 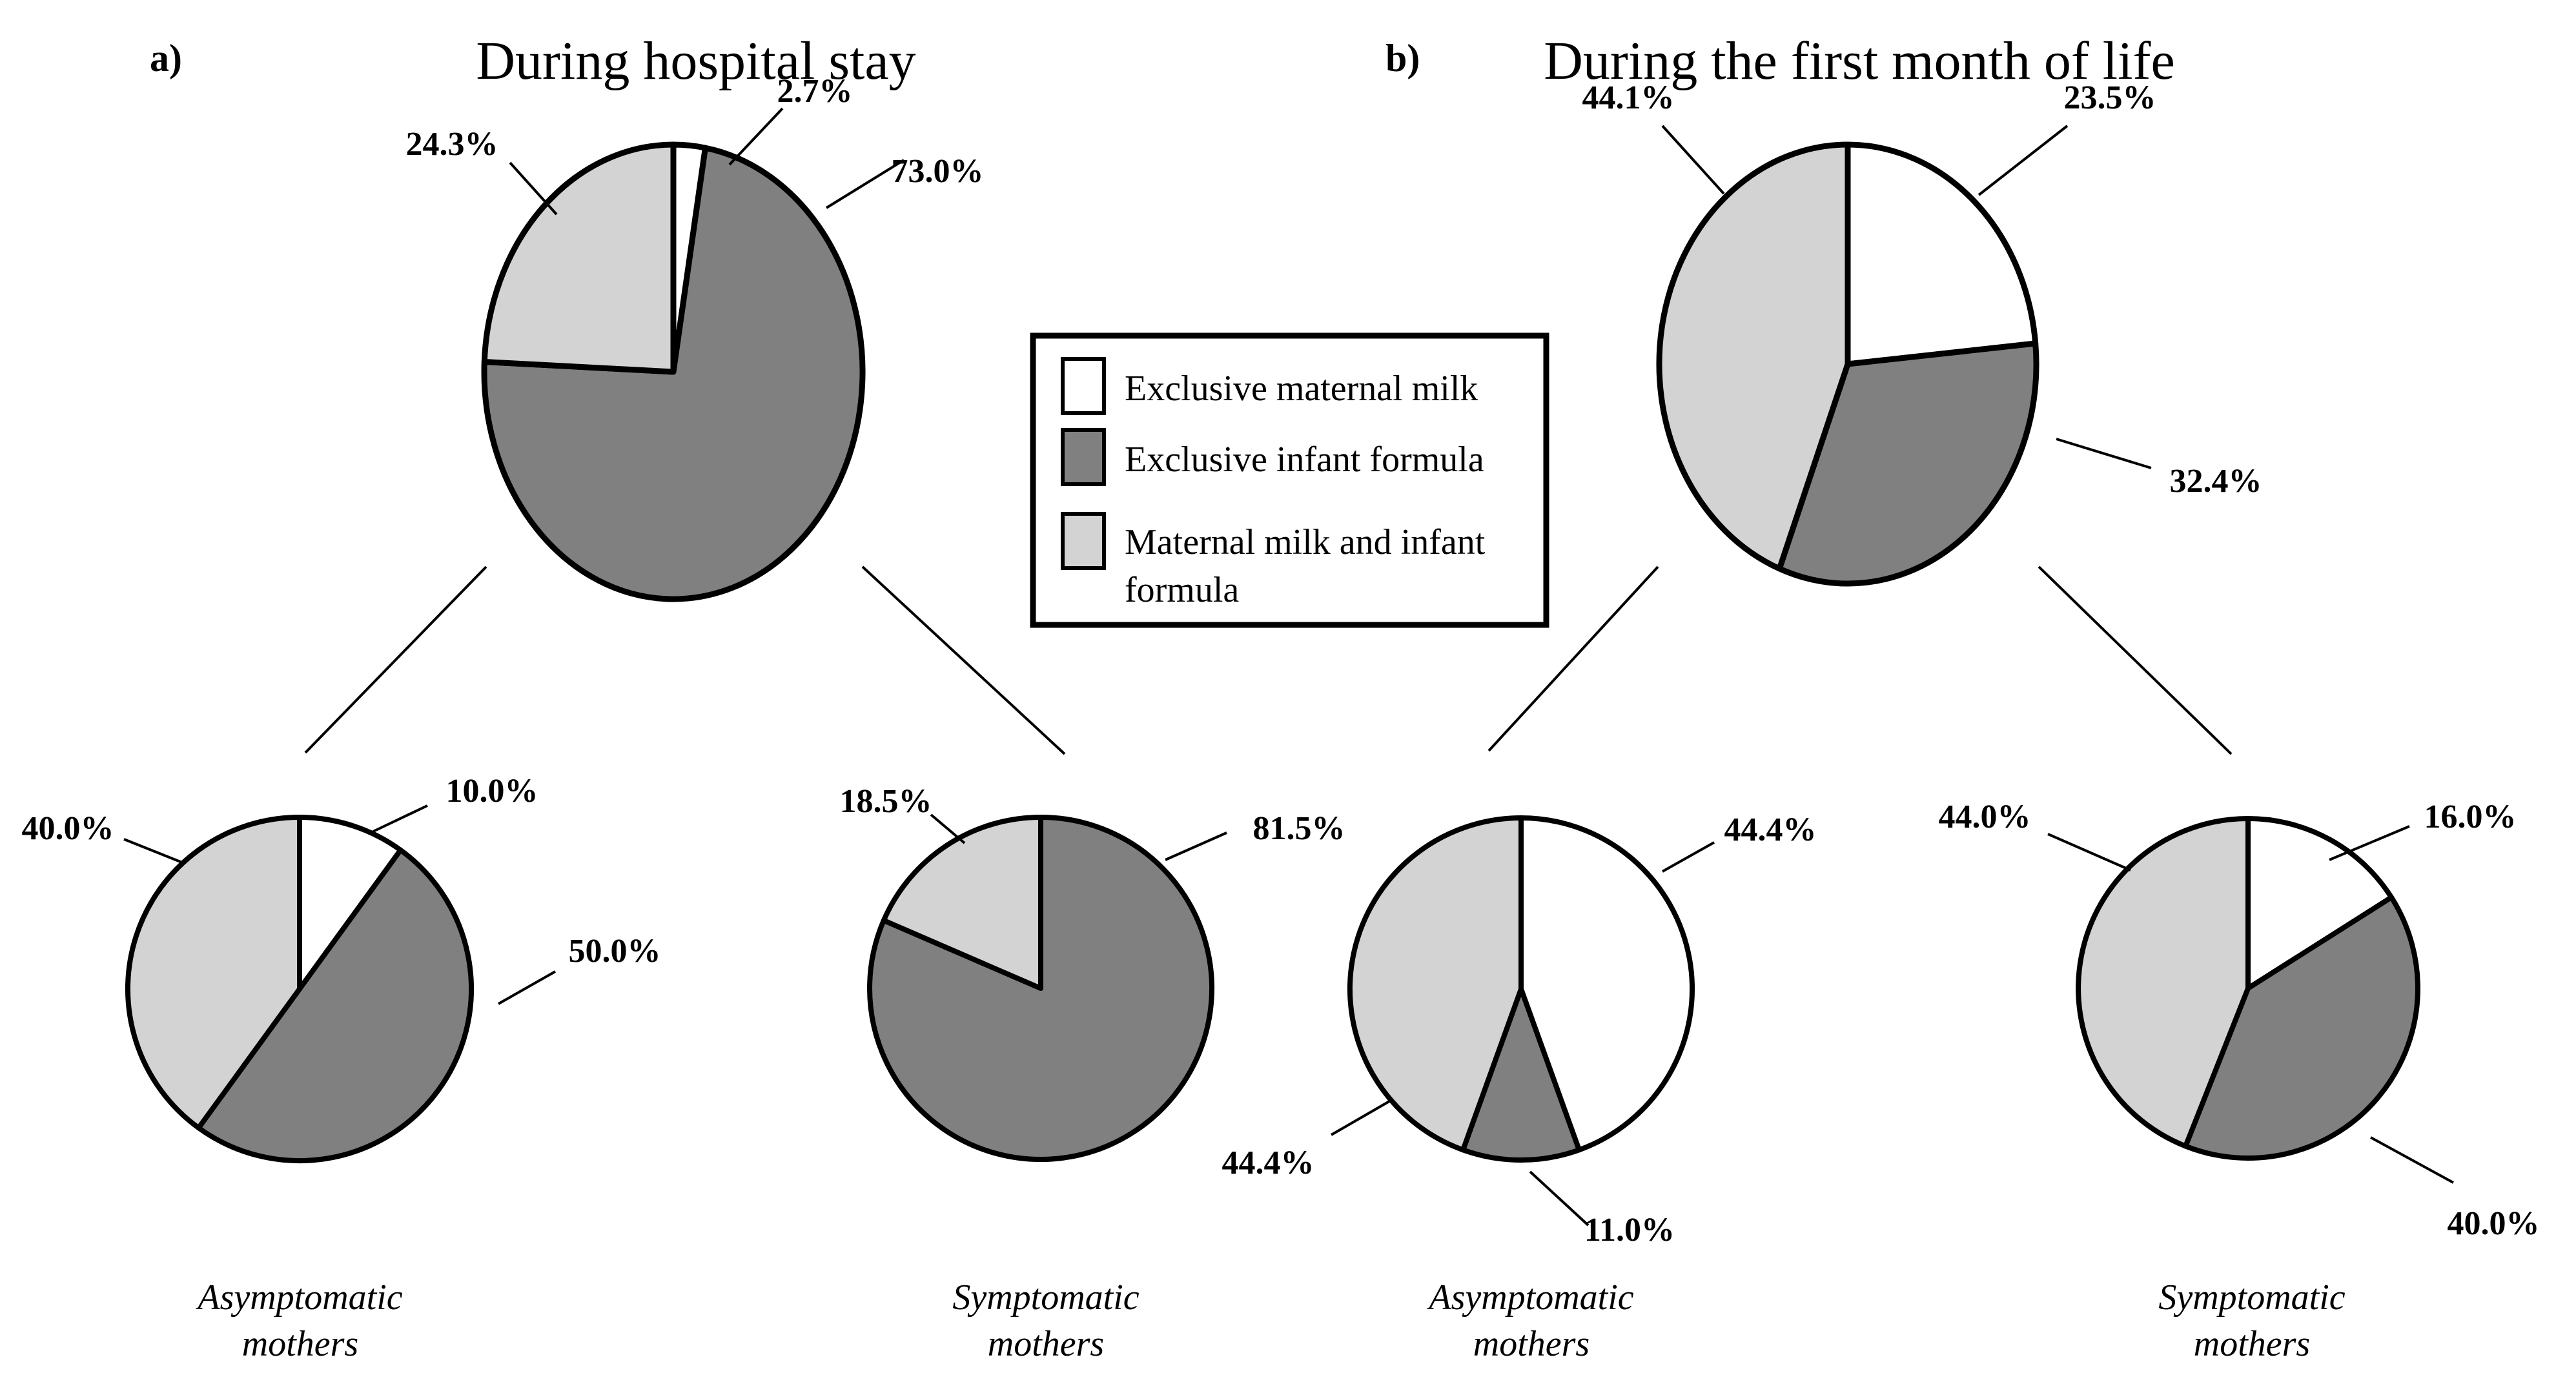 What do you see at coordinates (695, 61) in the screenshot?
I see `panel-a-title: During hospital stay` at bounding box center [695, 61].